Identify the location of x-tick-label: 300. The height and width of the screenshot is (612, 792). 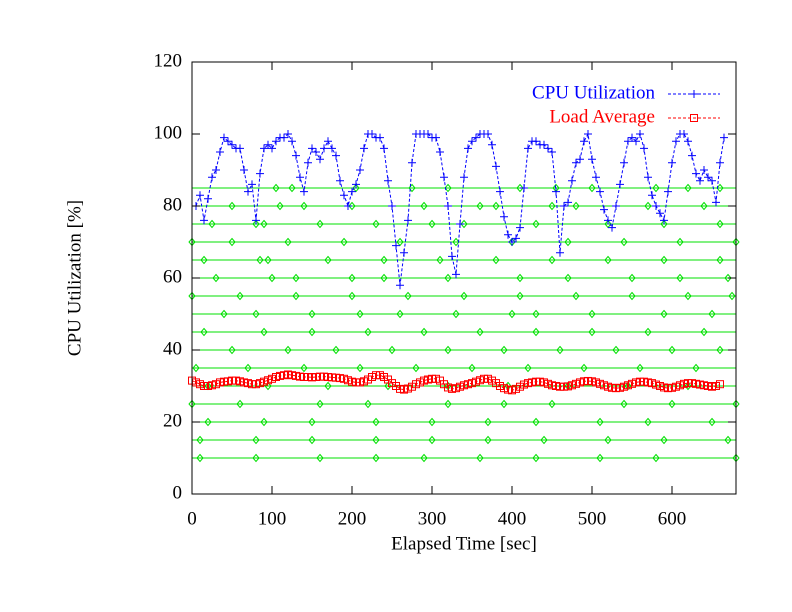
(432, 518).